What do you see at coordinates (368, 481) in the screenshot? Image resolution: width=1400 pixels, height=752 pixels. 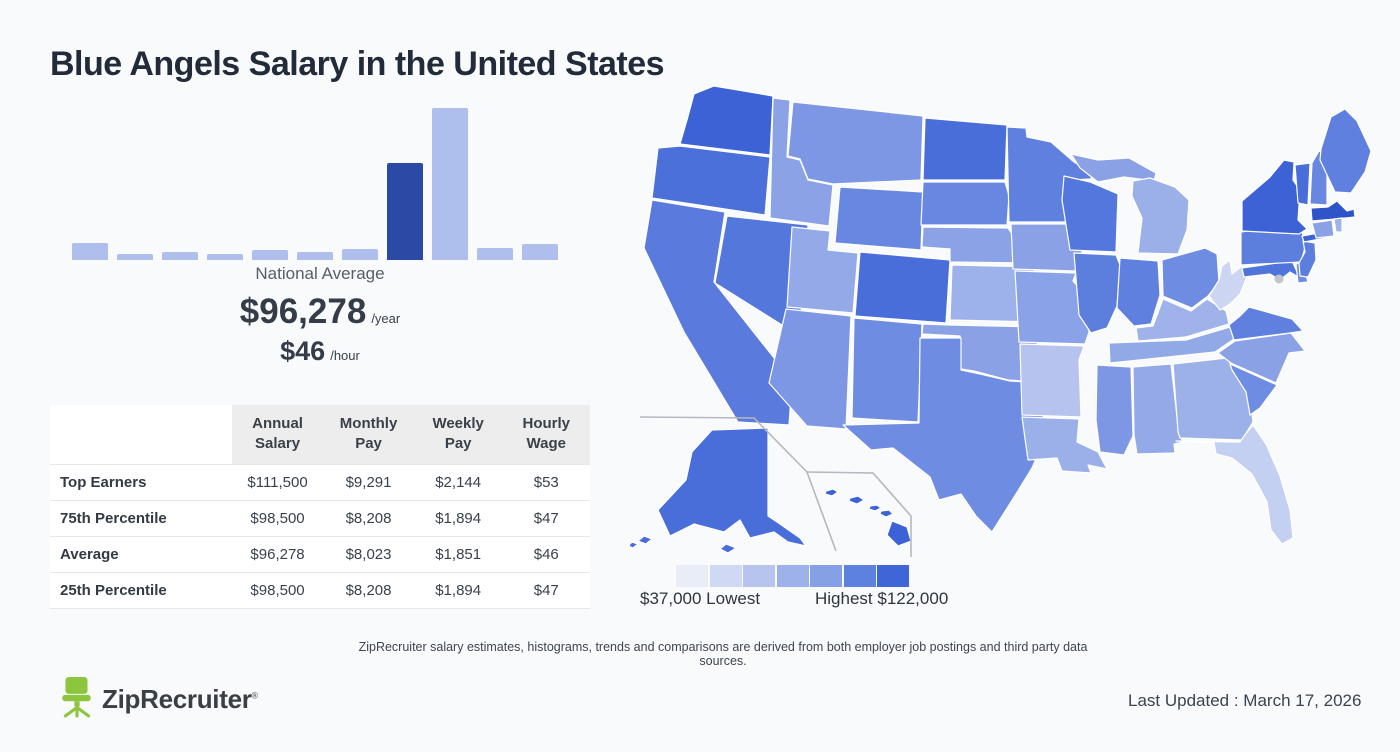 I see `table-value-cell: $9,291` at bounding box center [368, 481].